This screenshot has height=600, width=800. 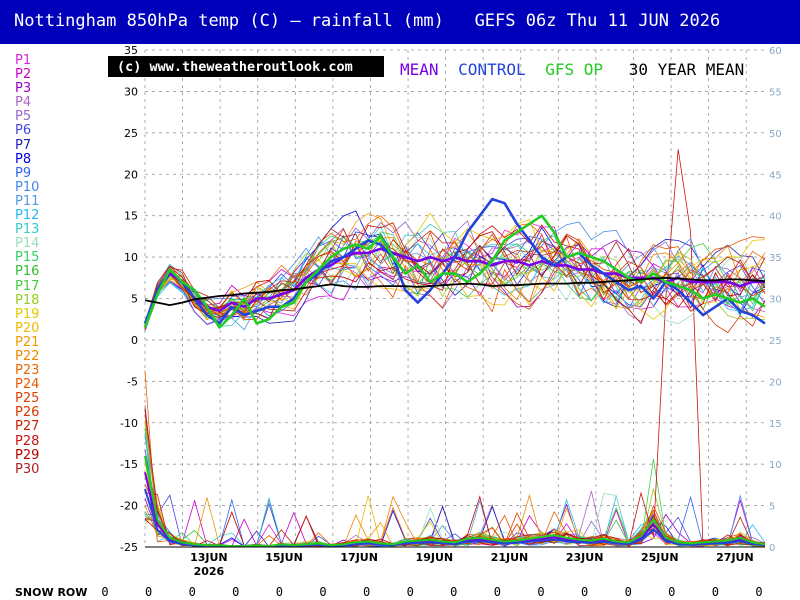 What do you see at coordinates (51, 592) in the screenshot?
I see `snow-row-label: SNOW ROW` at bounding box center [51, 592].